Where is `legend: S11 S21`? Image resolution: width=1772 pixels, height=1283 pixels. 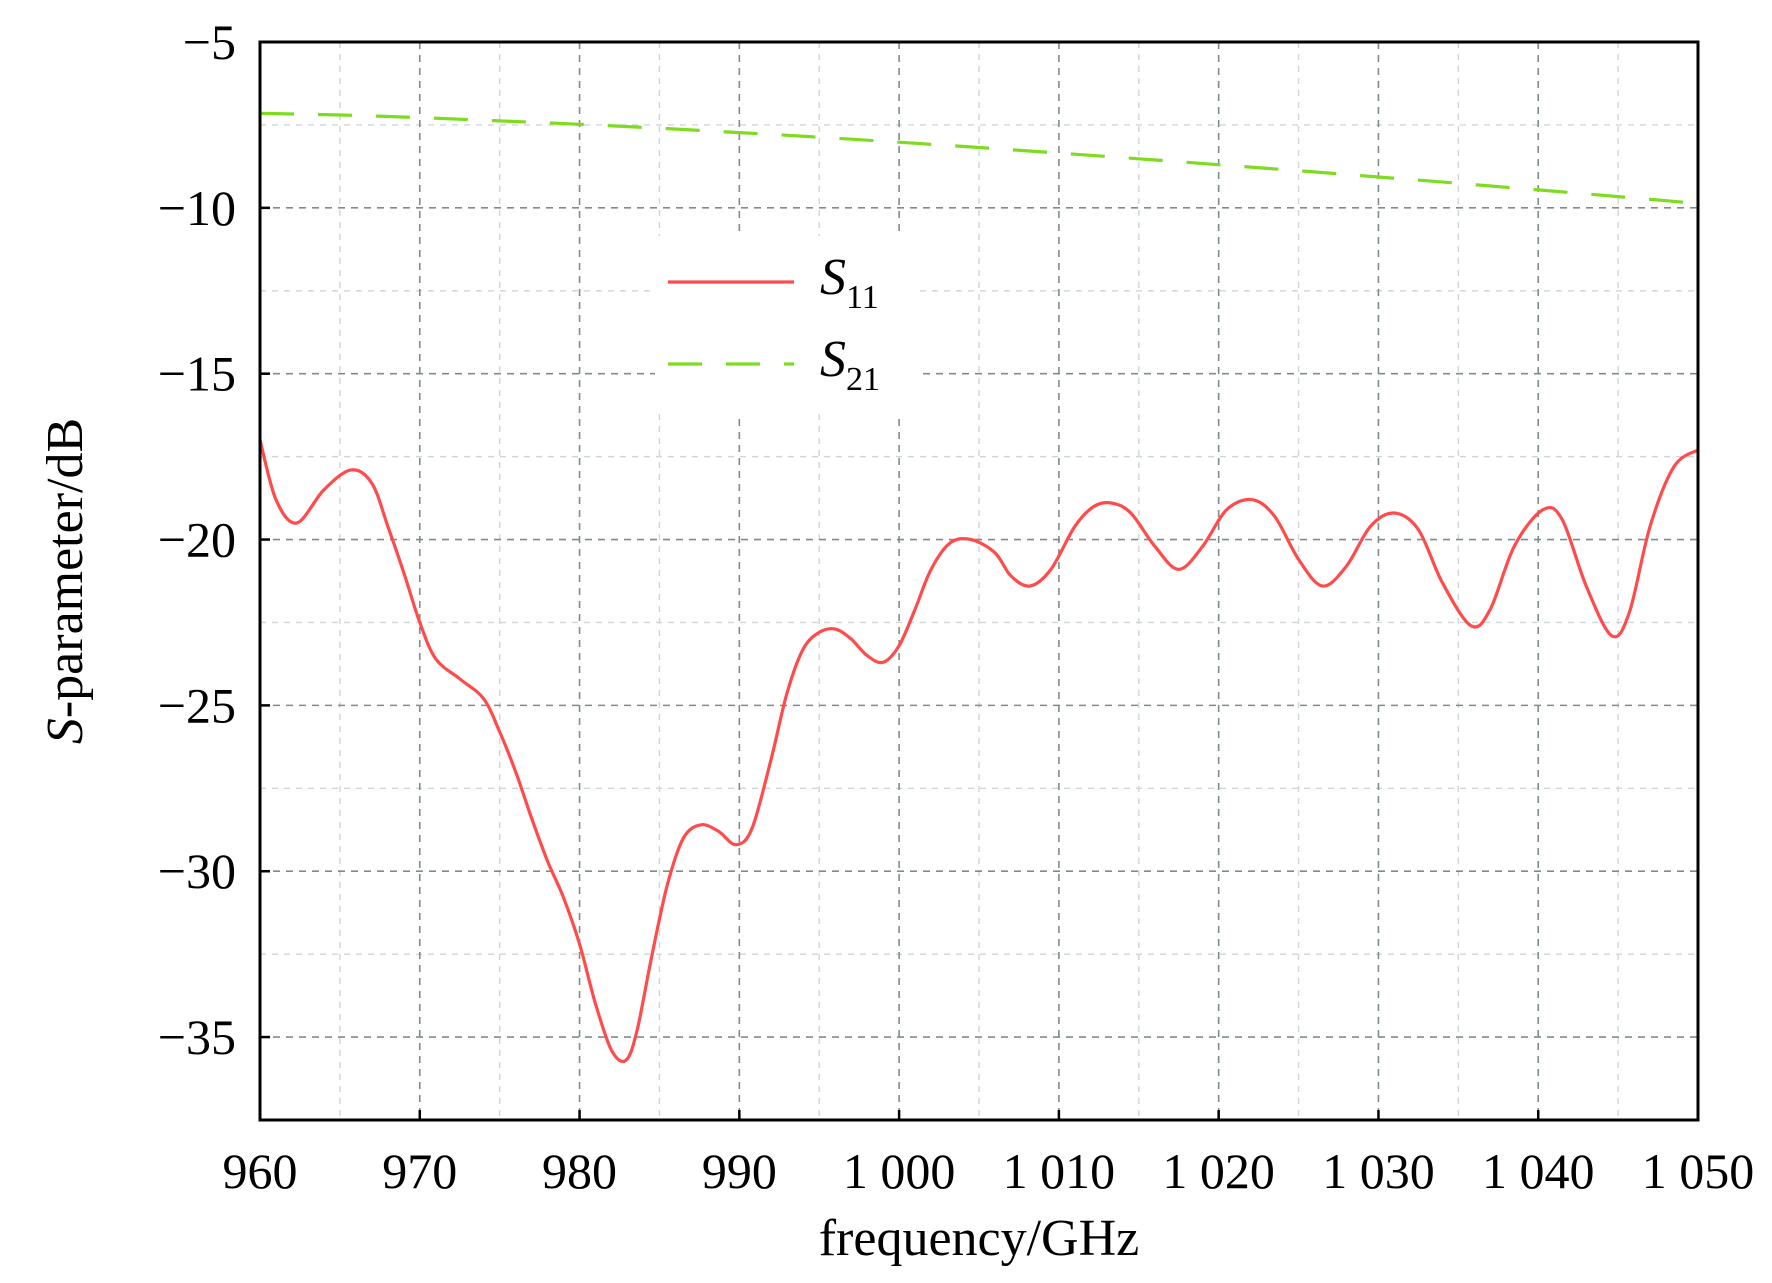 legend: S11 S21 is located at coordinates (787, 325).